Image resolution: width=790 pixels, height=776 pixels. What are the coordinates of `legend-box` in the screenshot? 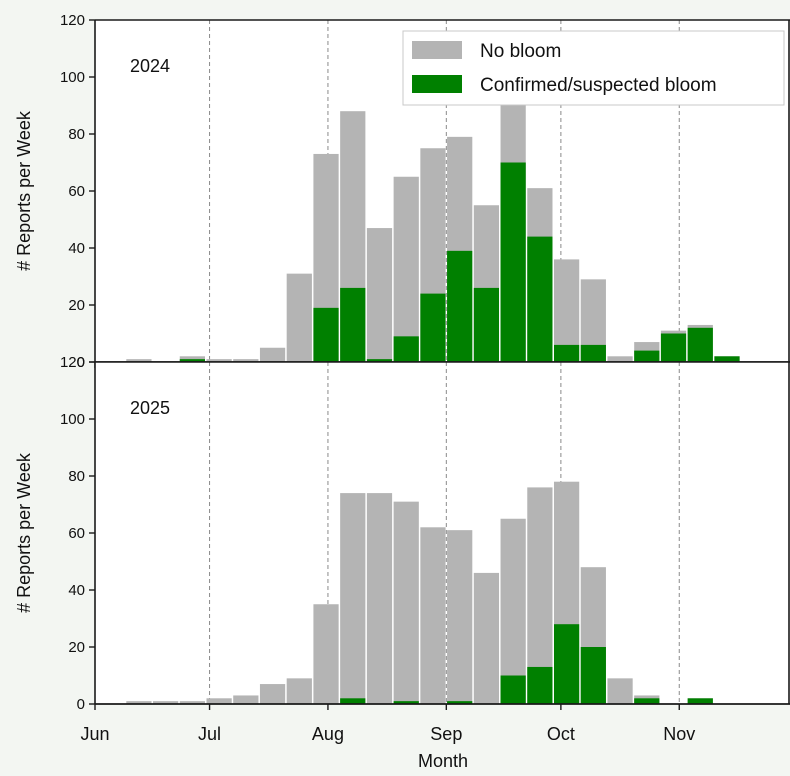 It's located at (593, 68).